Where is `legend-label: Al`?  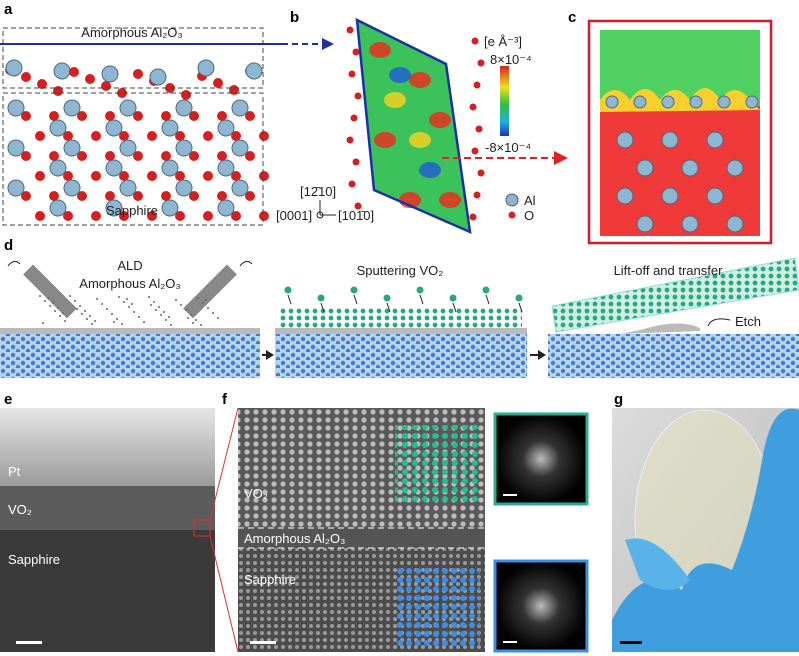
legend-label: Al is located at coordinates (530, 200).